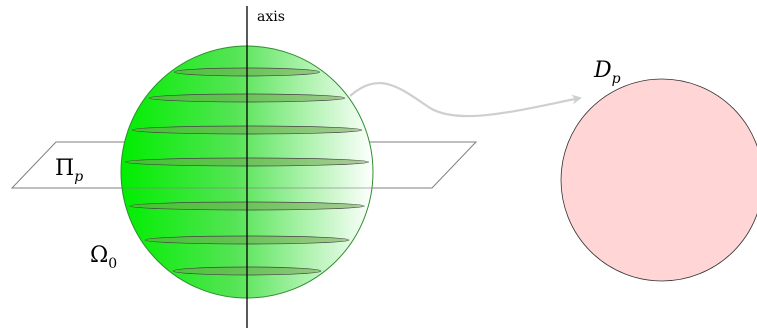 This screenshot has height=328, width=757. Describe the element at coordinates (99, 255) in the screenshot. I see `body-label-main: Ω` at that location.